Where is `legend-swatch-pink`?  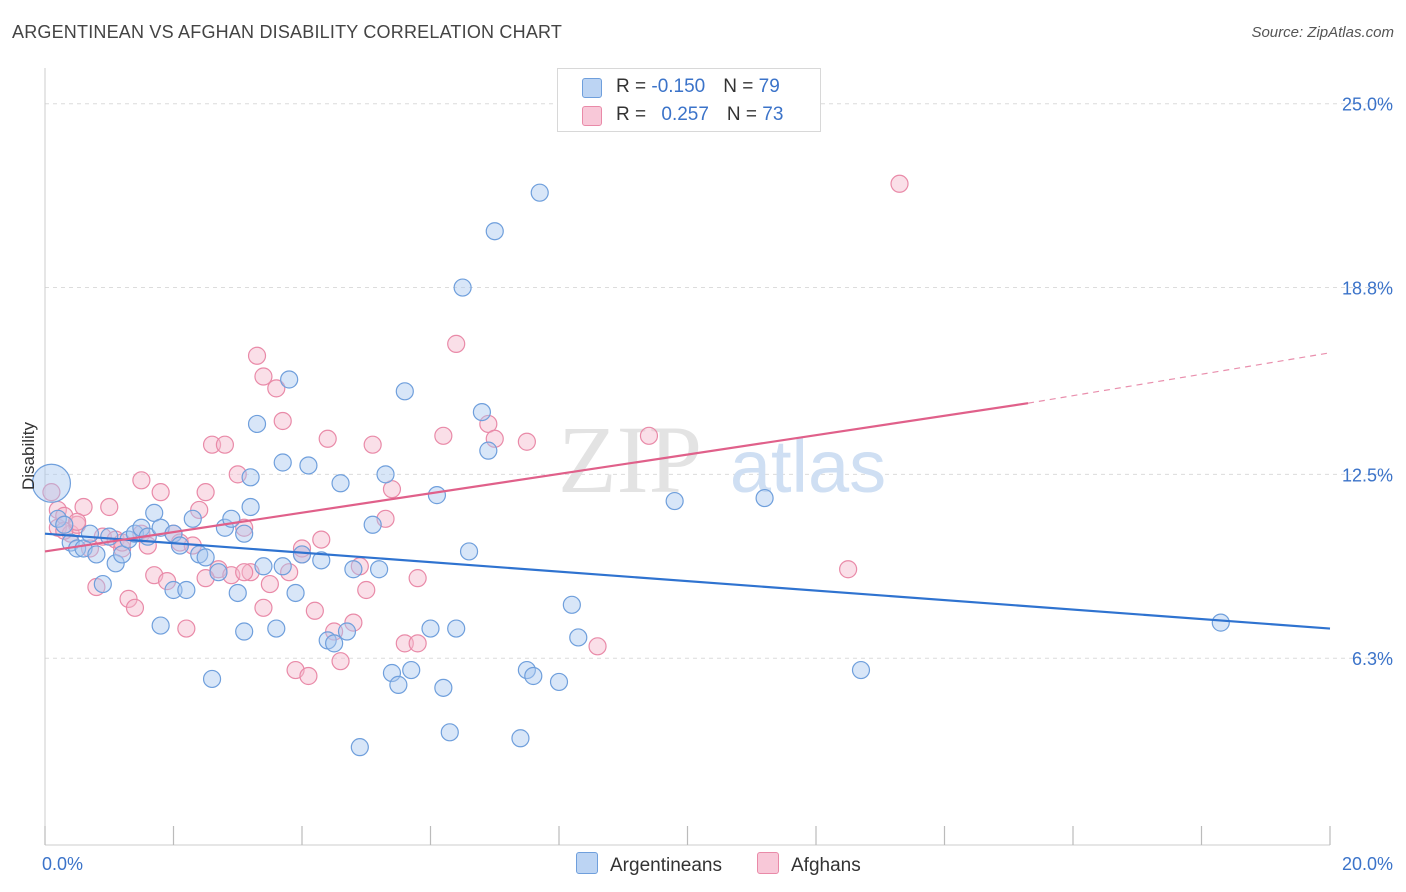 legend-swatch-pink is located at coordinates (592, 116).